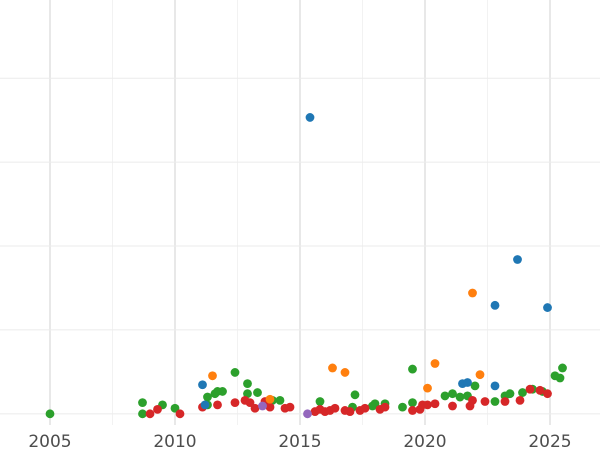  Describe the element at coordinates (174, 441) in the screenshot. I see `x-tick-label: 2010` at that location.